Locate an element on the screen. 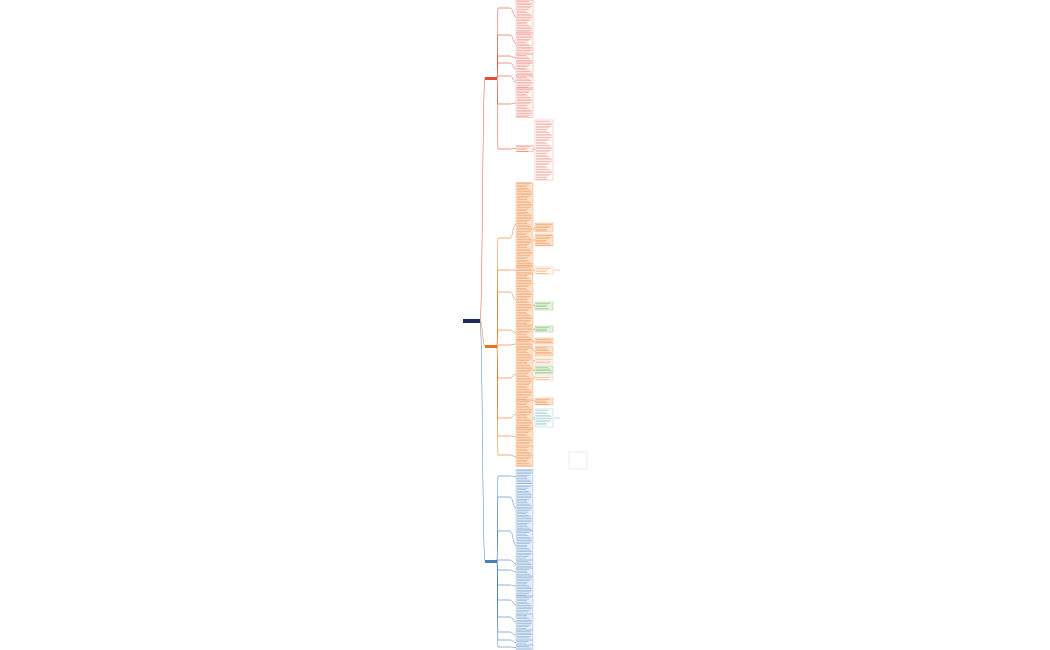  root-node is located at coordinates (471, 321).